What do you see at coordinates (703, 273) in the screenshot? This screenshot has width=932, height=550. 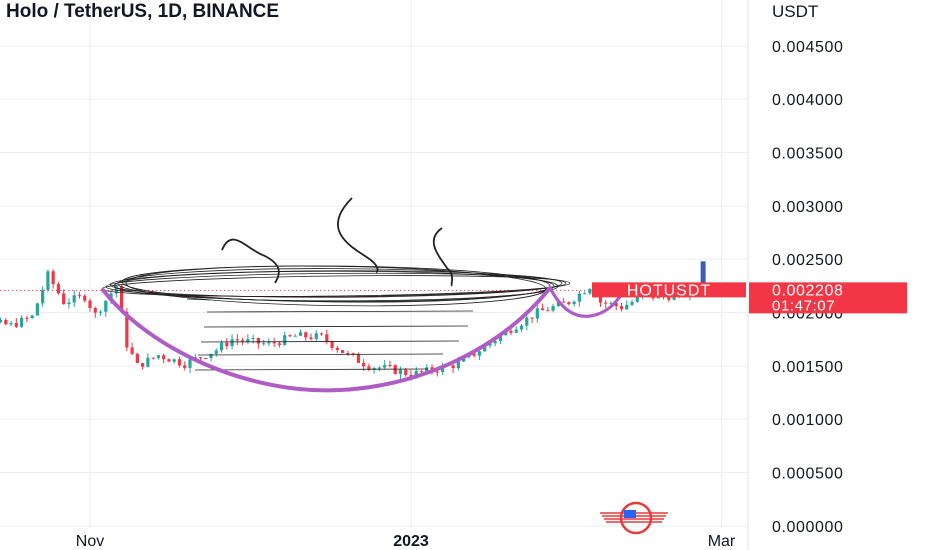 I see `current-candle` at bounding box center [703, 273].